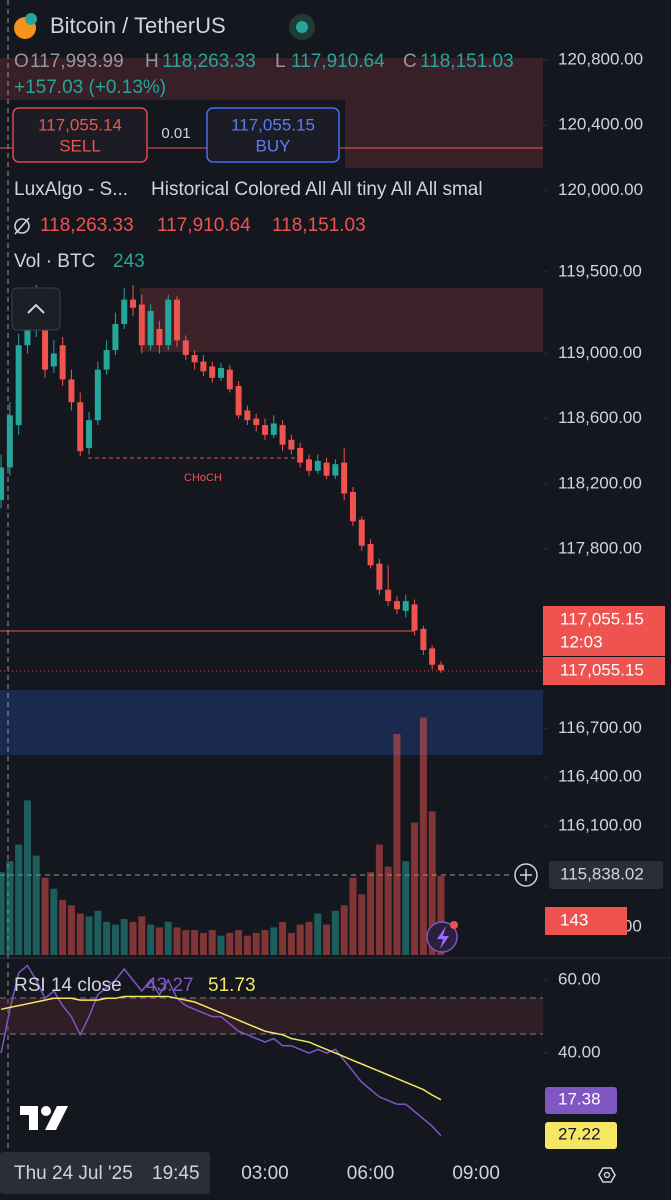 The height and width of the screenshot is (1200, 671). What do you see at coordinates (600, 547) in the screenshot?
I see `y-tick-label: 117,800.00` at bounding box center [600, 547].